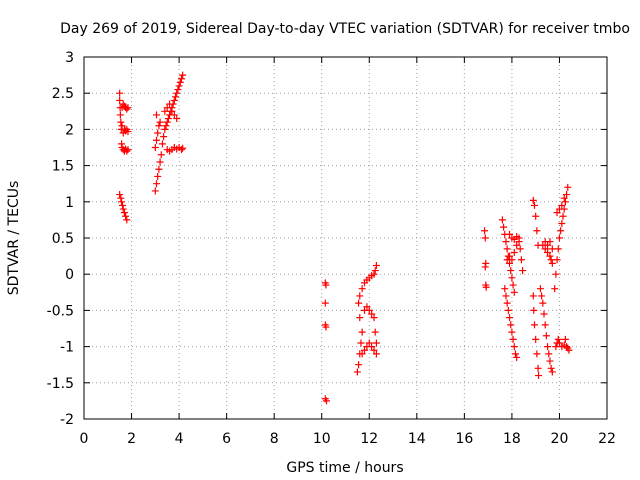 This screenshot has width=640, height=480. Describe the element at coordinates (69, 203) in the screenshot. I see `y-tick-label: 1` at that location.